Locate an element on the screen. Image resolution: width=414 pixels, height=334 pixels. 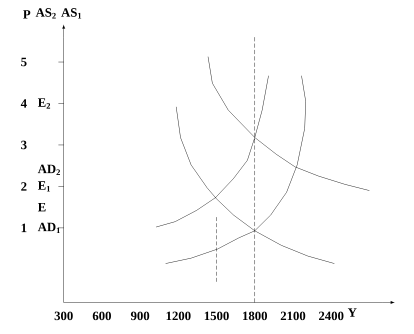
x-tick-label: 600 is located at coordinates (101, 315).